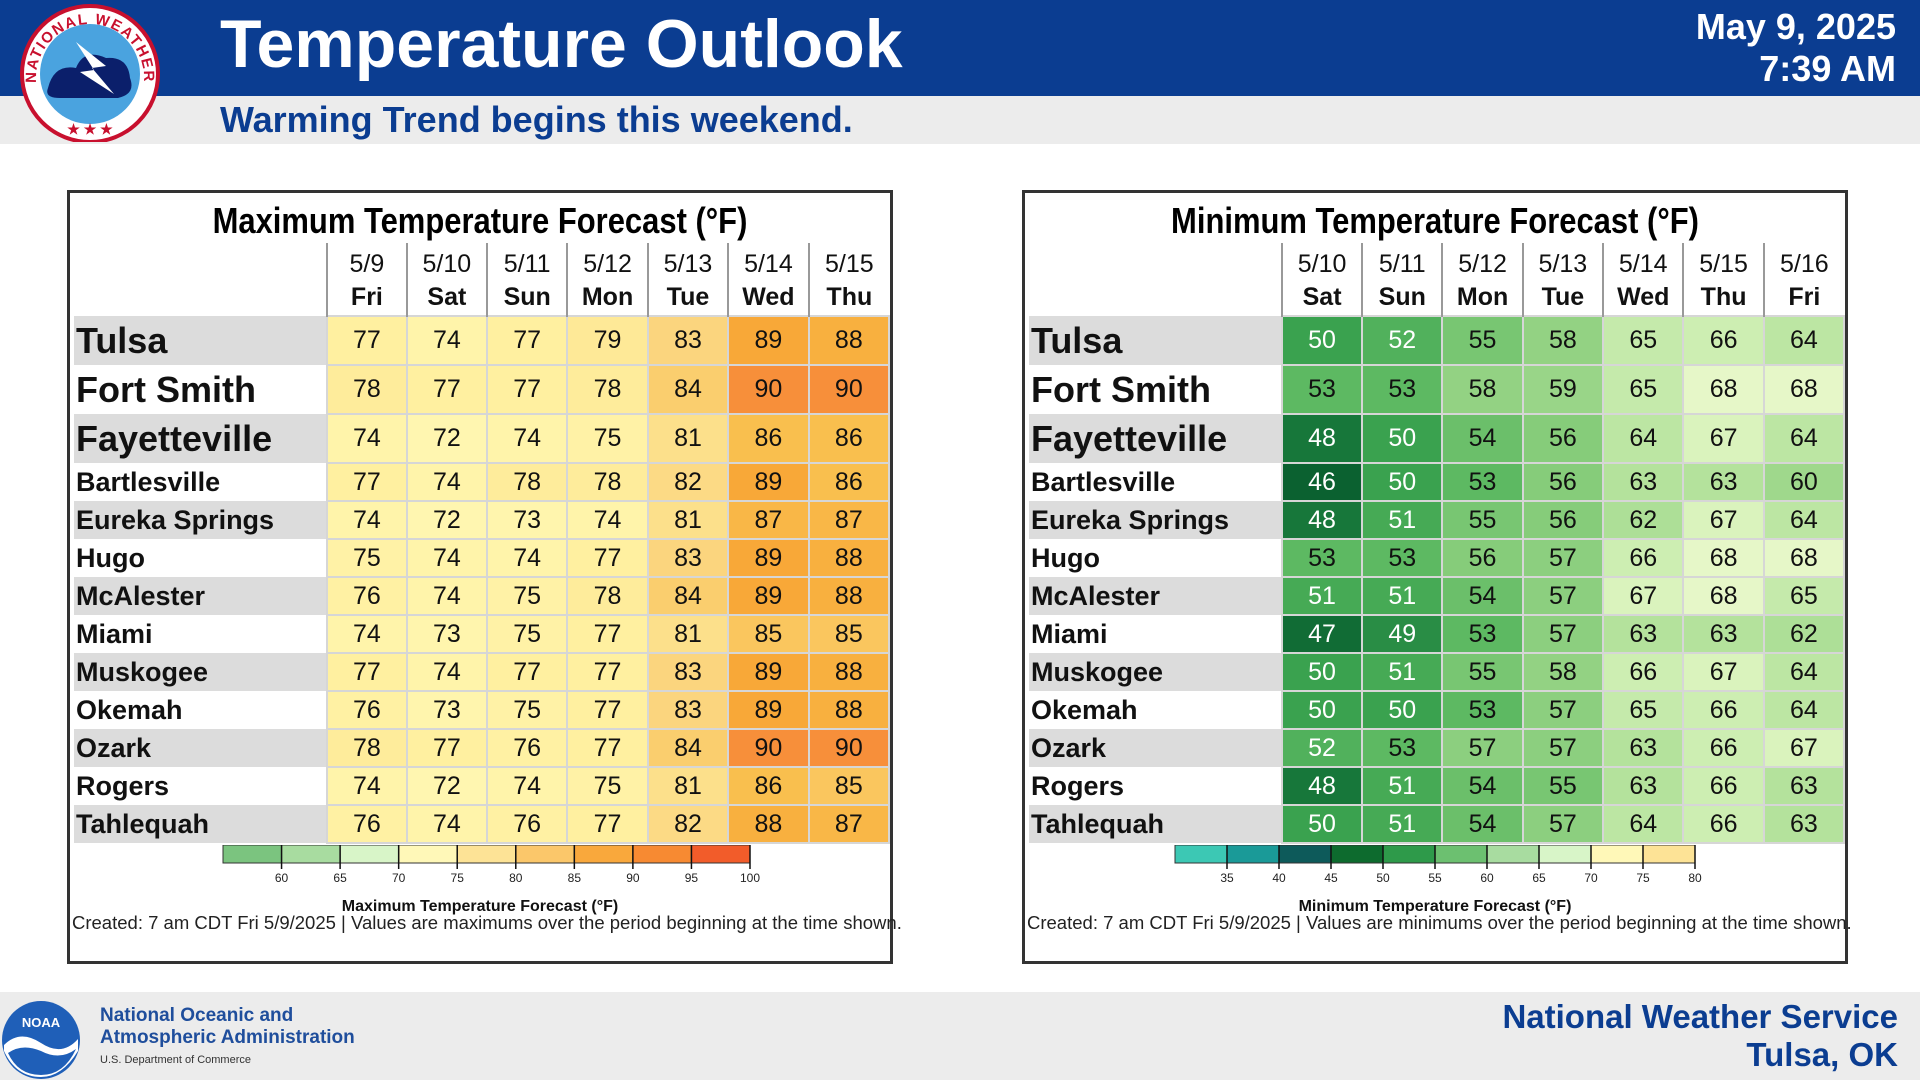 Image resolution: width=1920 pixels, height=1081 pixels. Describe the element at coordinates (1155, 710) in the screenshot. I see `city-name: Okemah` at that location.